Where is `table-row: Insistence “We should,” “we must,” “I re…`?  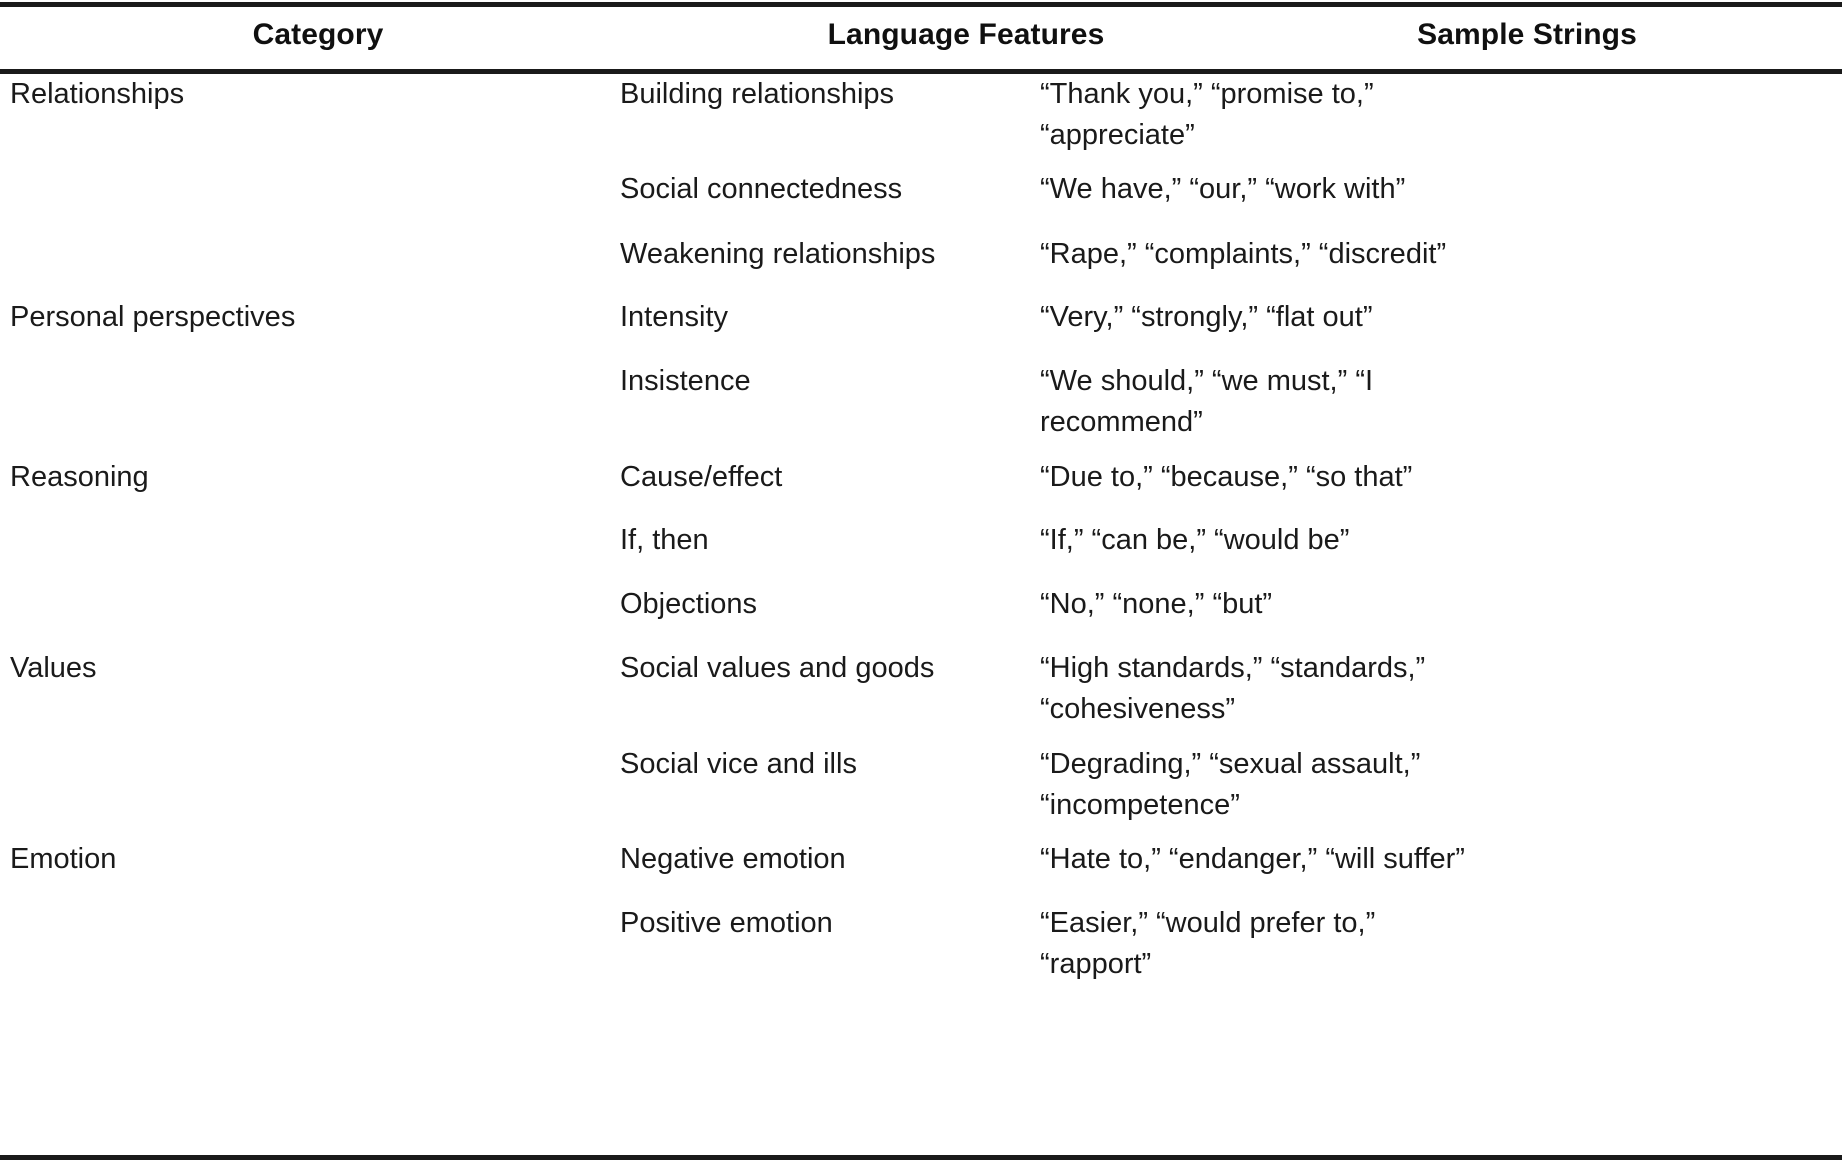
table-row: Insistence “We should,” “we must,” “I re… is located at coordinates (921, 409).